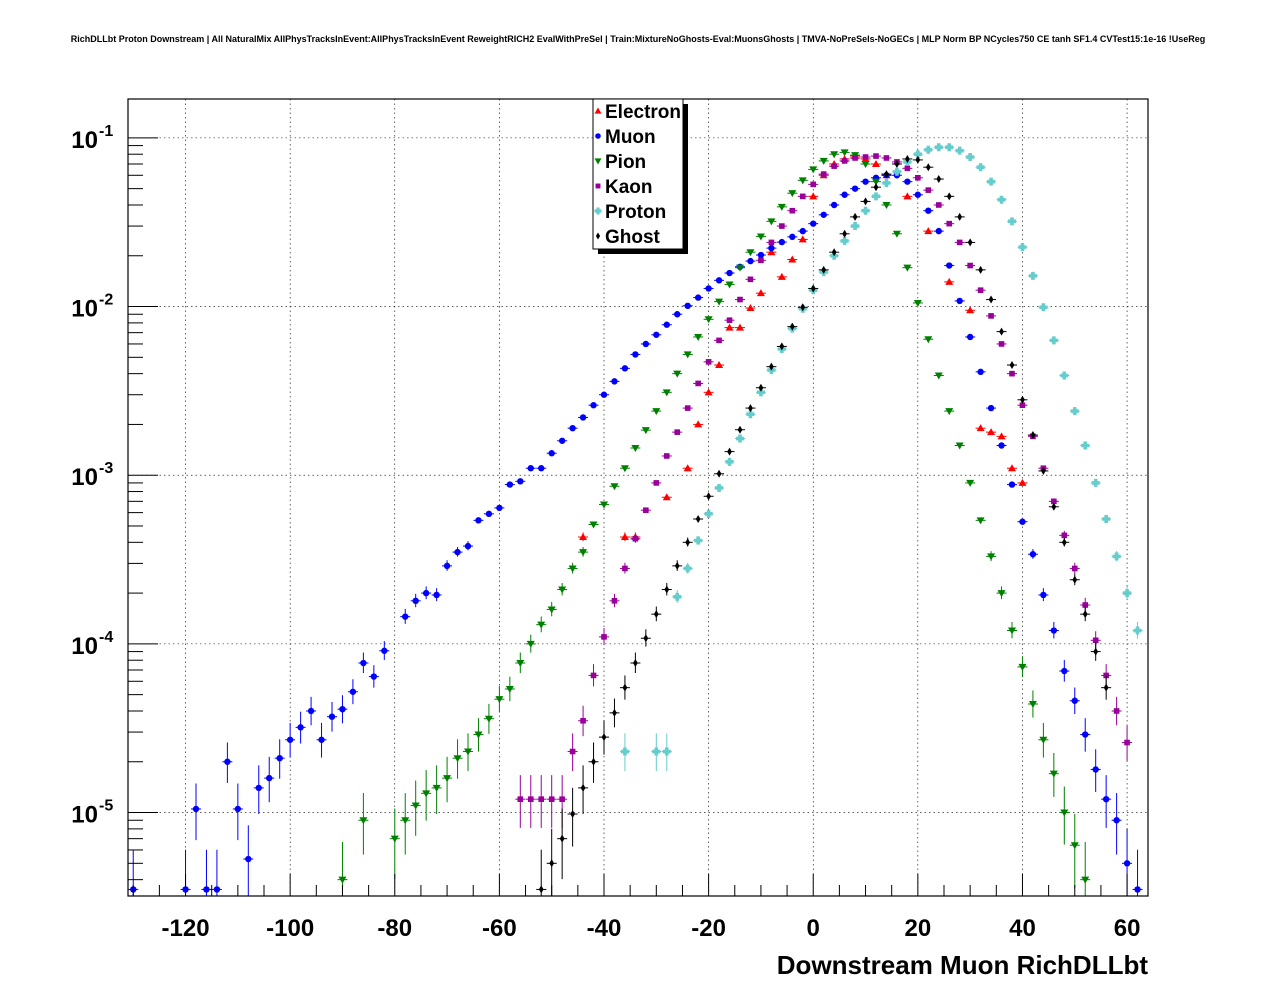 The image size is (1276, 996). I want to click on y-tick-label: 10 -2, so click(92, 307).